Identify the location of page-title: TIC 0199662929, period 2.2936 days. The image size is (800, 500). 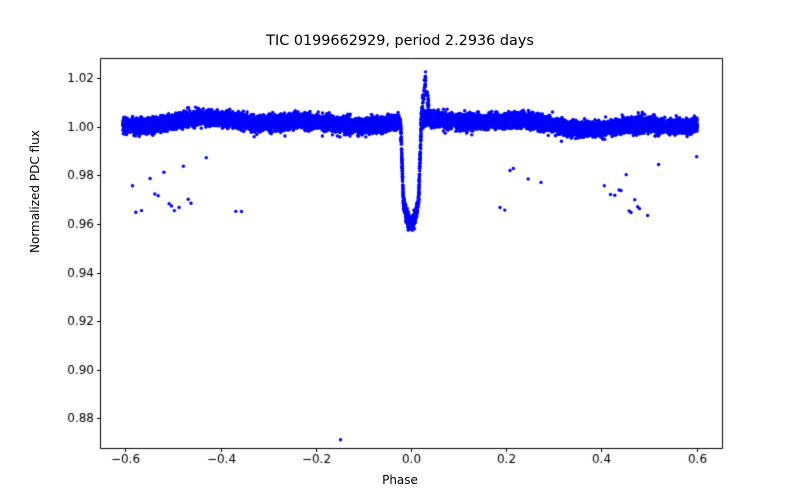
(400, 41).